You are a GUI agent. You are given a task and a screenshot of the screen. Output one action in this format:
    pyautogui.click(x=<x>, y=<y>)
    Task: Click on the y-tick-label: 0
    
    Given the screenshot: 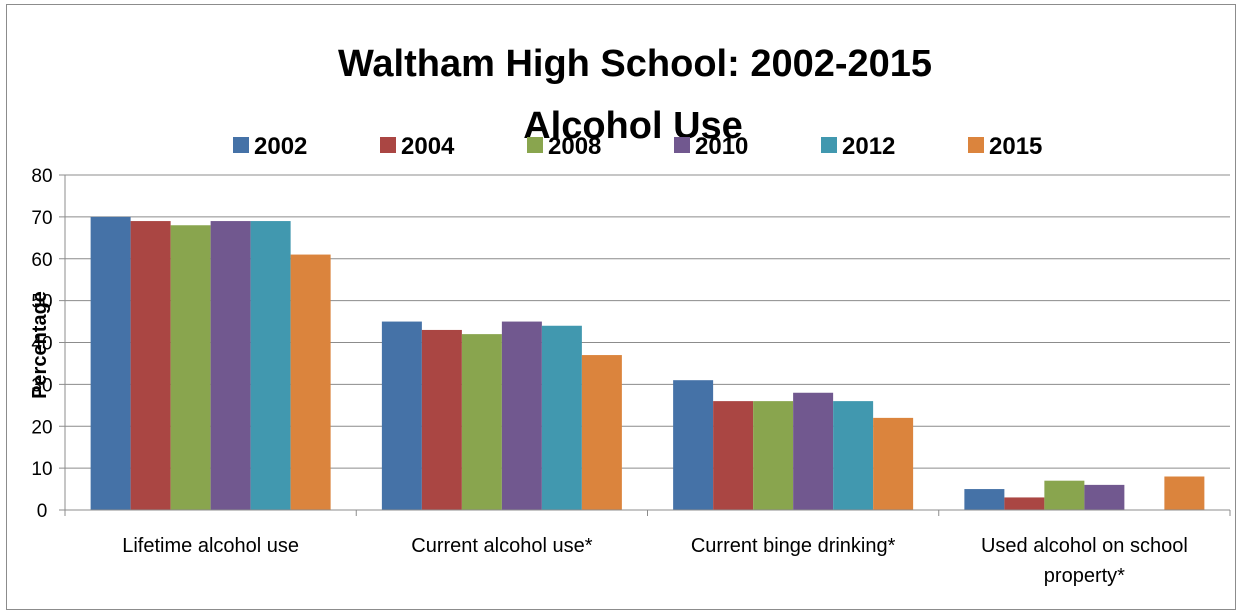 What is the action you would take?
    pyautogui.click(x=42, y=511)
    